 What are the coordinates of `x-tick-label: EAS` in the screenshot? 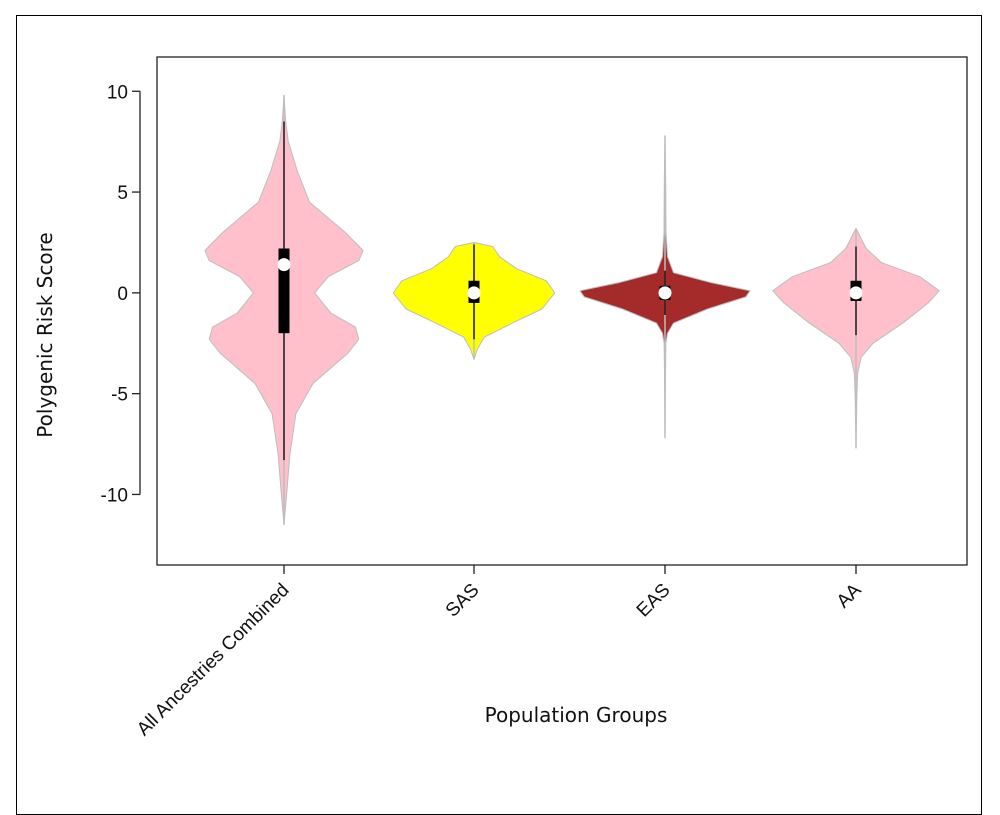 It's located at (654, 601).